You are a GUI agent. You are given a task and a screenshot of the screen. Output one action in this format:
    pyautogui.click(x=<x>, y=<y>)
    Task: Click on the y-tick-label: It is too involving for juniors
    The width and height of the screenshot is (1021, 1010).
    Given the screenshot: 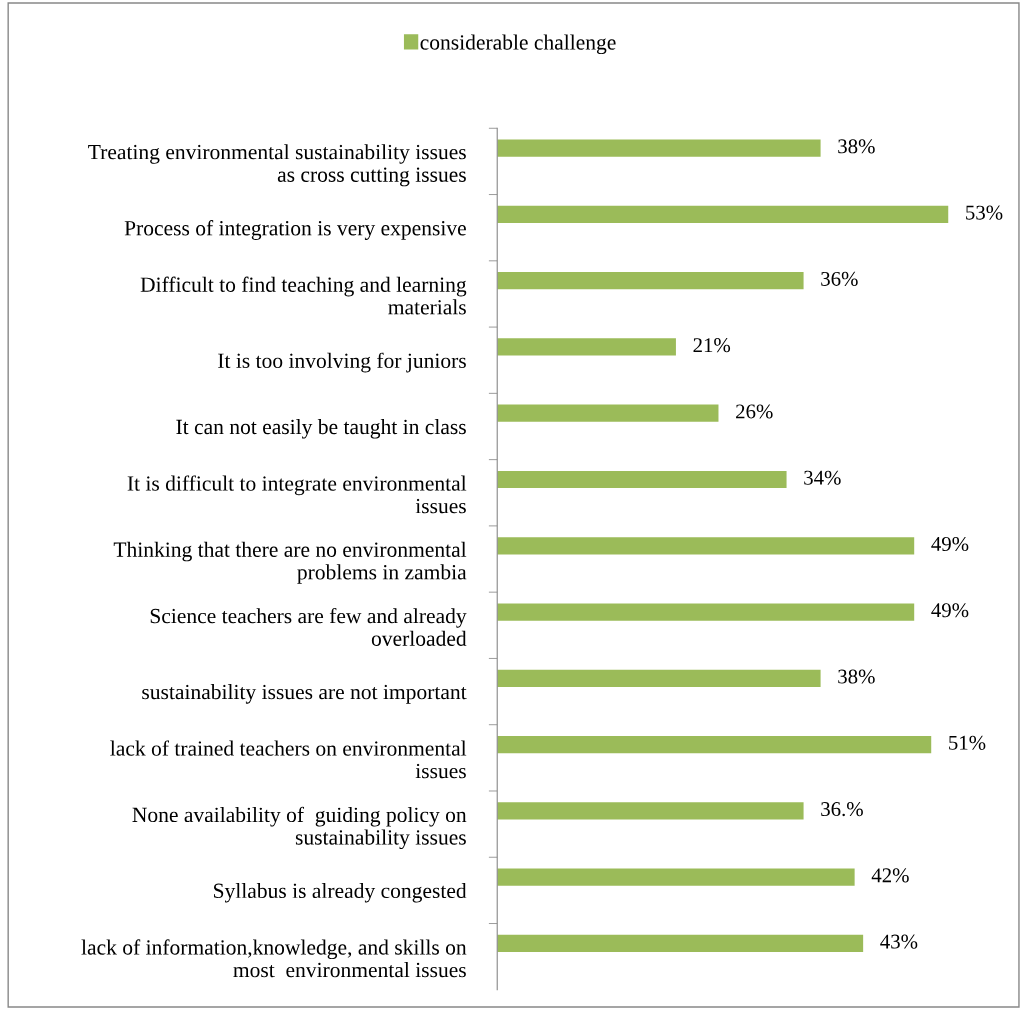 What is the action you would take?
    pyautogui.click(x=342, y=362)
    